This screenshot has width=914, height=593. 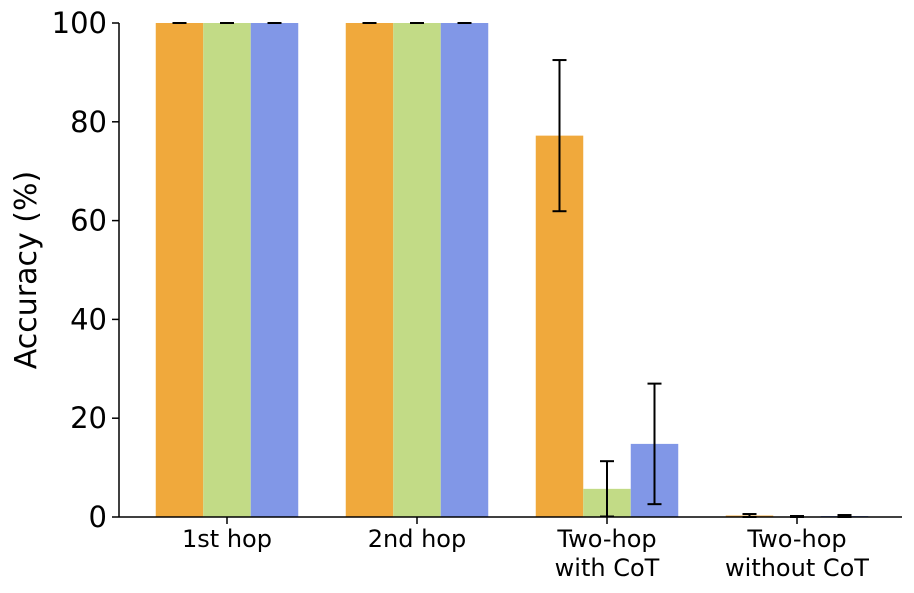 What do you see at coordinates (227, 270) in the screenshot?
I see `bar-s1-c0` at bounding box center [227, 270].